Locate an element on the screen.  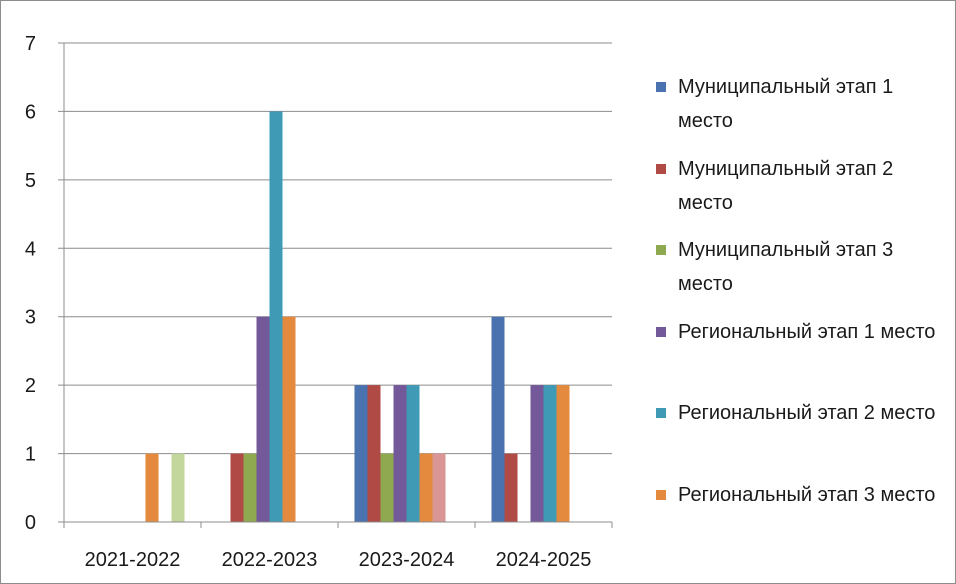
legend-label: Муниципальный этап 1 место is located at coordinates (786, 104).